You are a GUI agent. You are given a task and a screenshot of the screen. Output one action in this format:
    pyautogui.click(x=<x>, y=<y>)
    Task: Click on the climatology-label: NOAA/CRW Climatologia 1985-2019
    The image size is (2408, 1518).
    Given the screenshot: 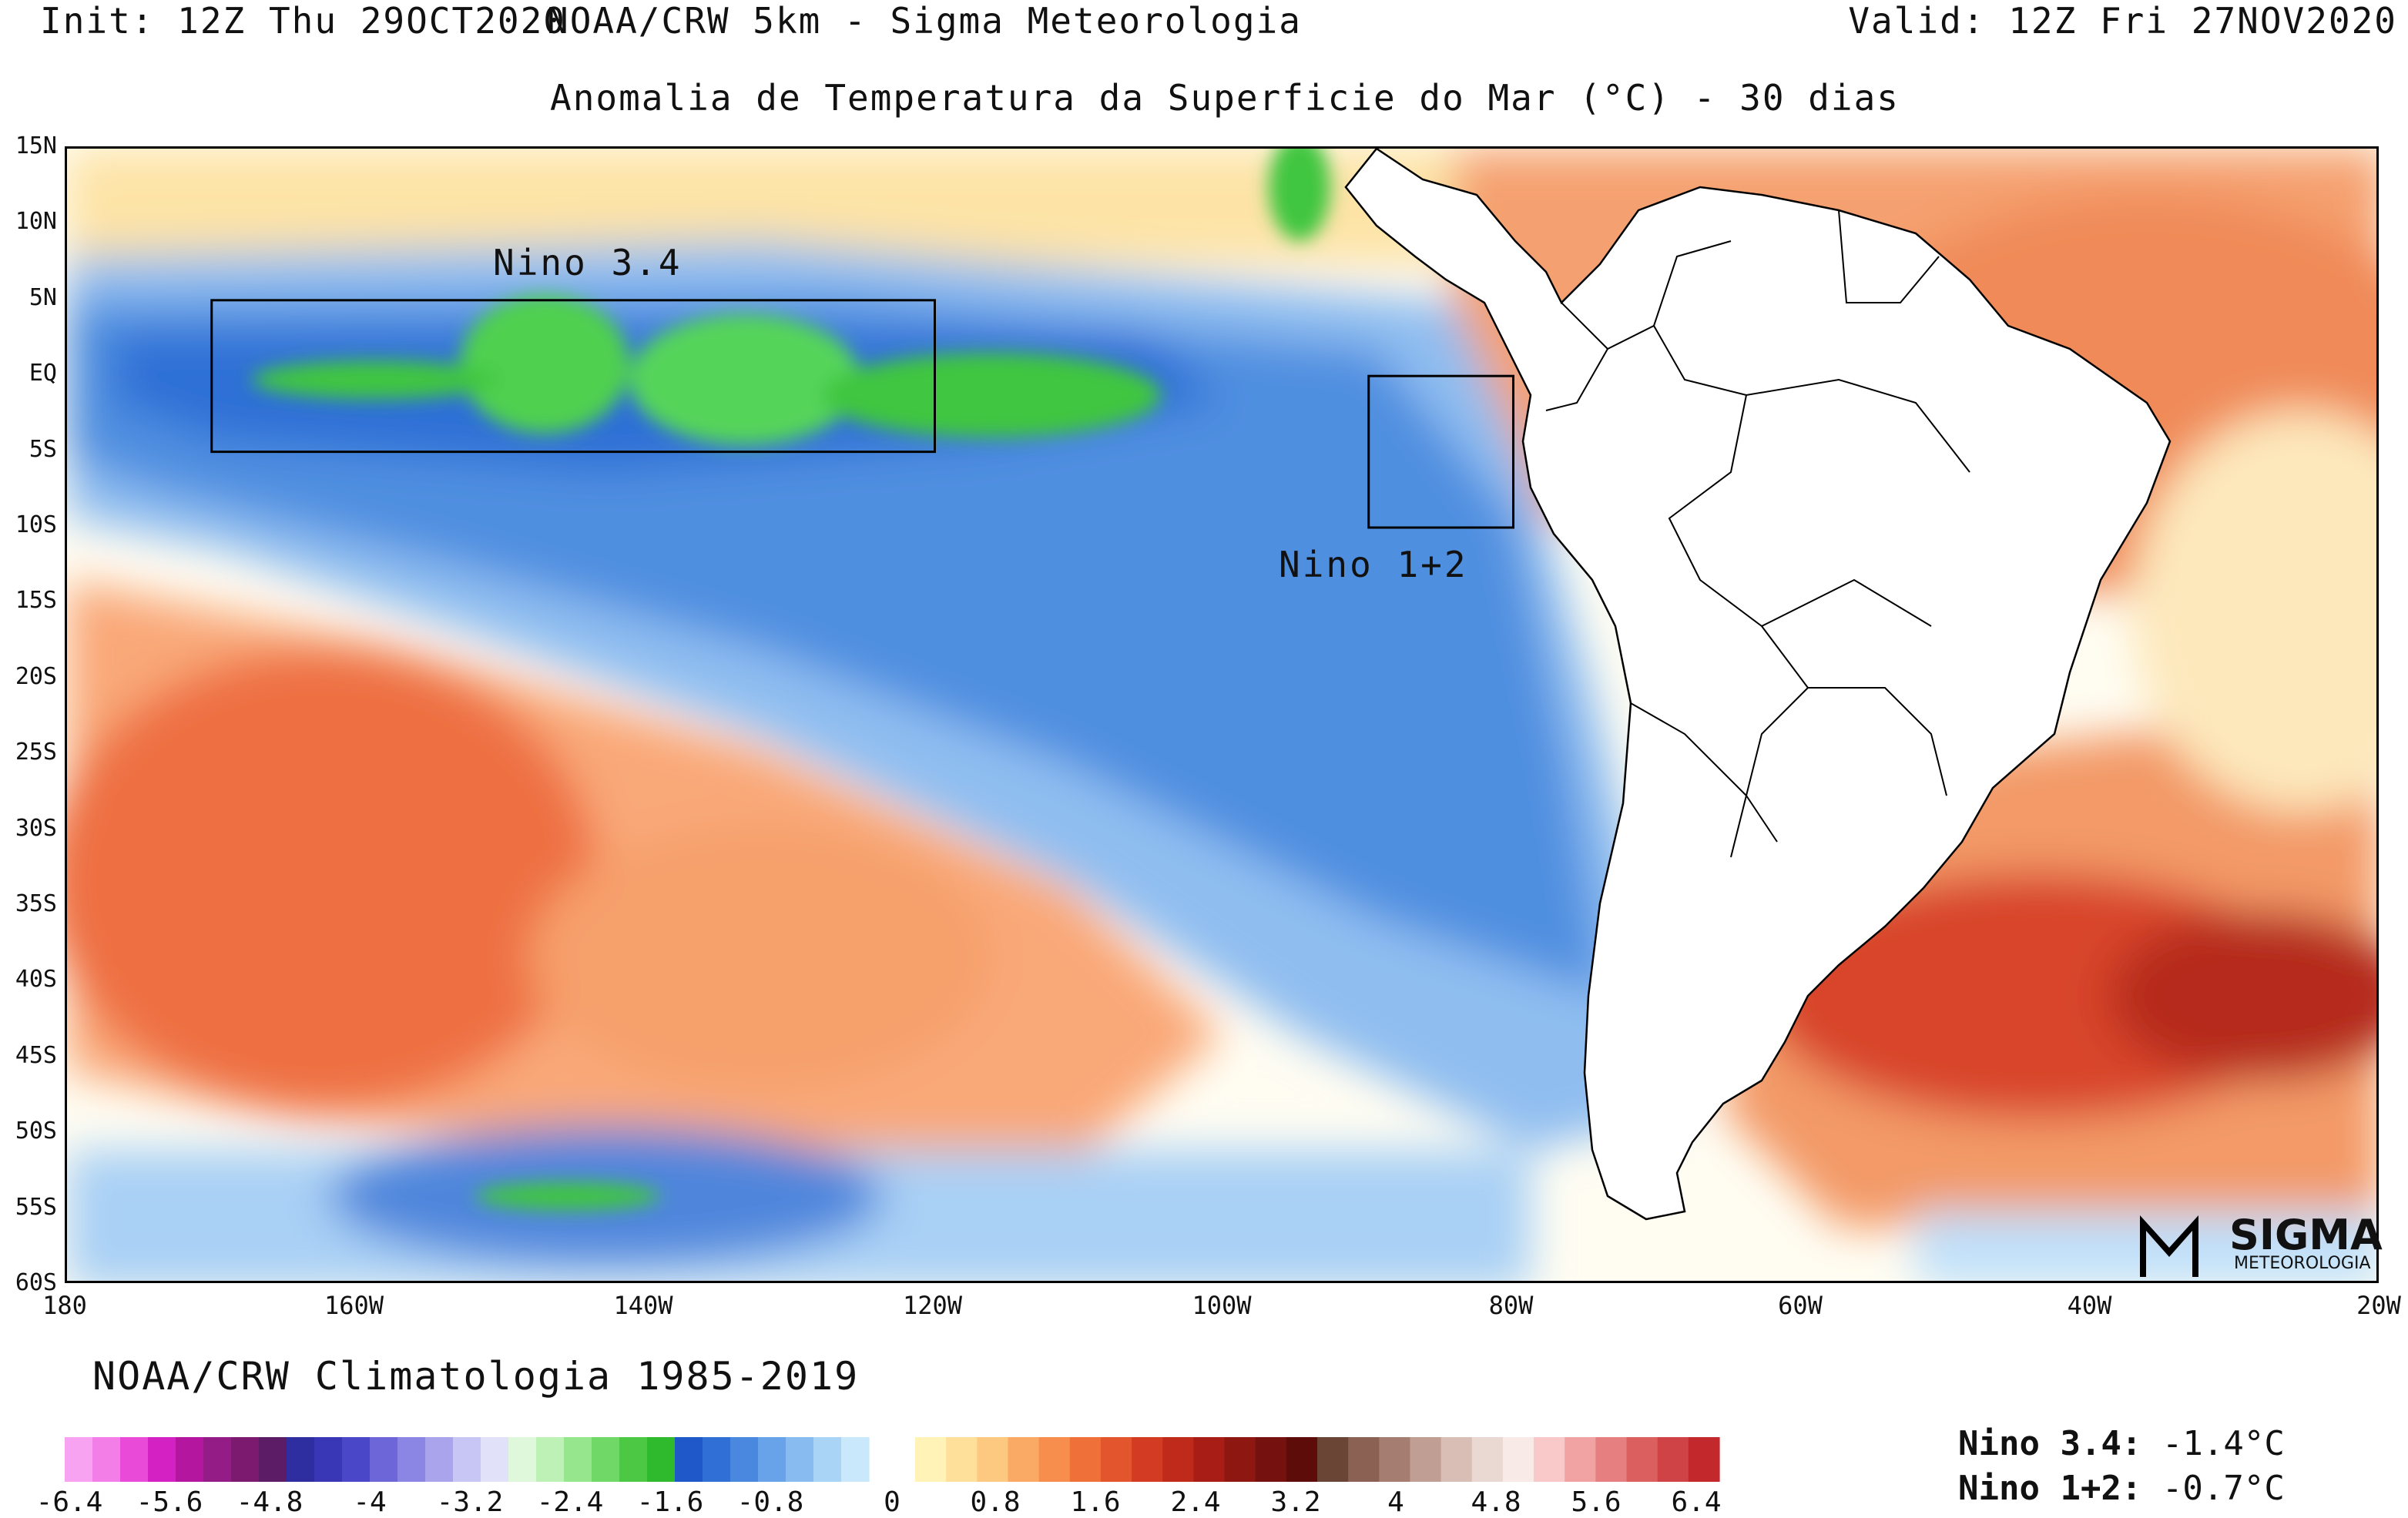 What is the action you would take?
    pyautogui.click(x=476, y=1376)
    